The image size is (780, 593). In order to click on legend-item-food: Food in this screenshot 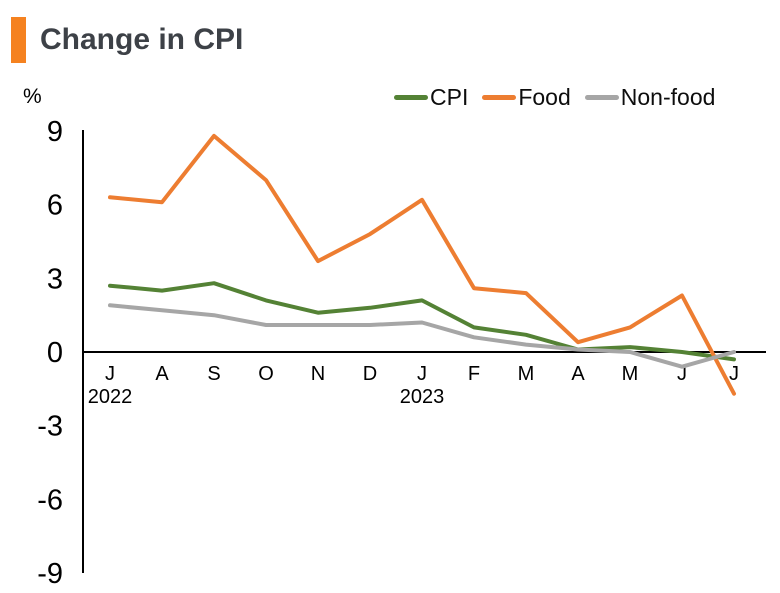, I will do `click(526, 97)`.